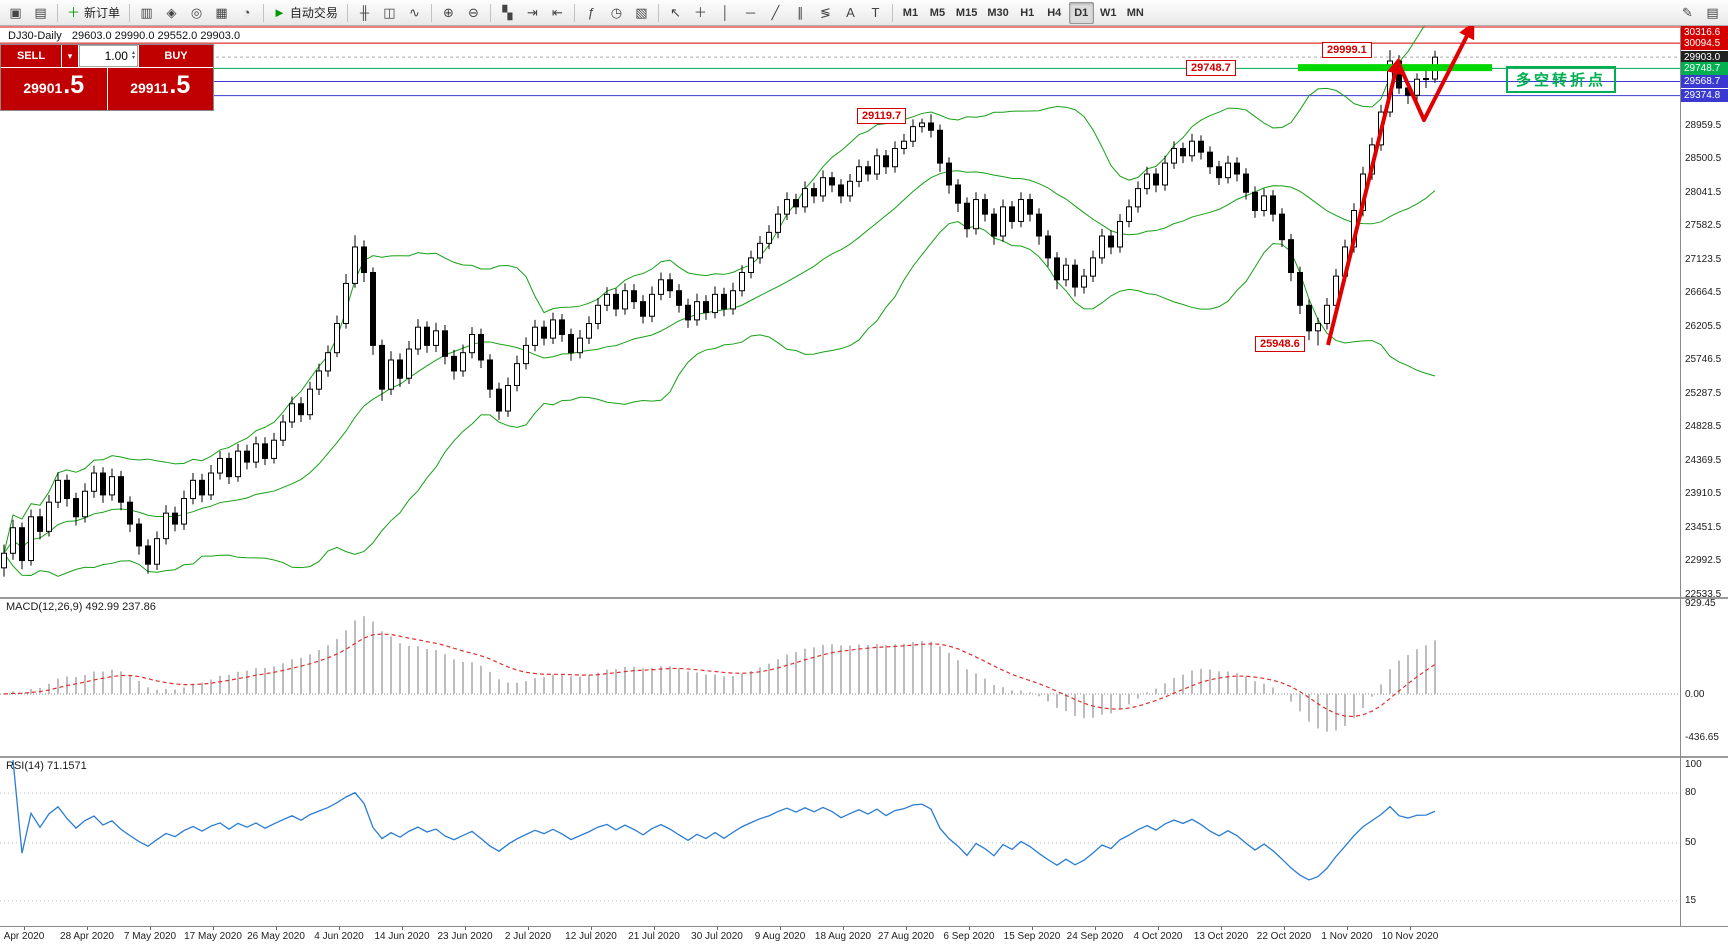 This screenshot has height=945, width=1728. What do you see at coordinates (305, 13) in the screenshot?
I see `autotrading-button: ► 自动交易` at bounding box center [305, 13].